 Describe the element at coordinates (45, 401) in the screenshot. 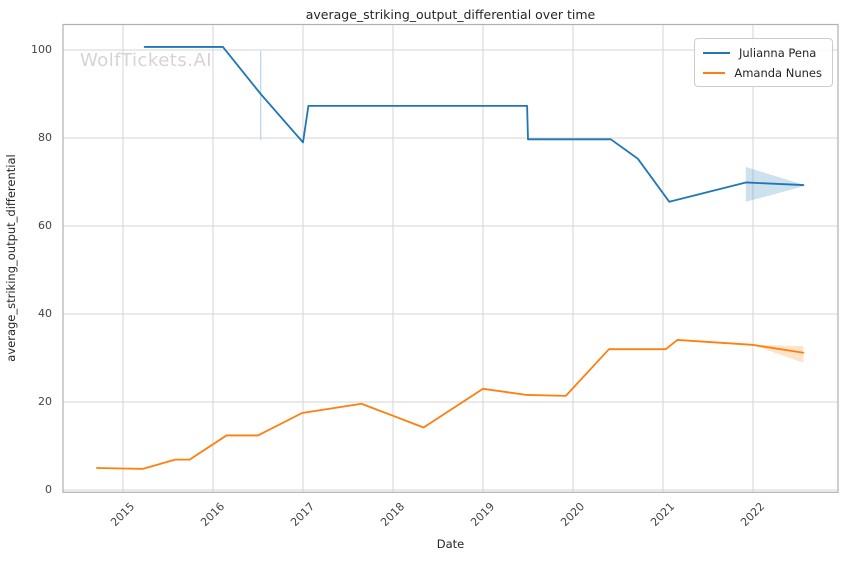

I see `y-tick-label-20: 20` at that location.